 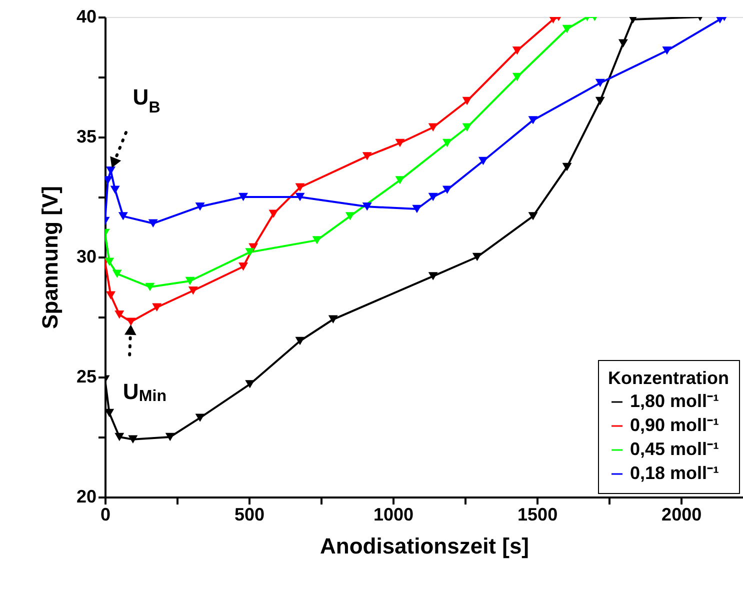 I want to click on y-tick-label: 25, so click(x=86, y=376).